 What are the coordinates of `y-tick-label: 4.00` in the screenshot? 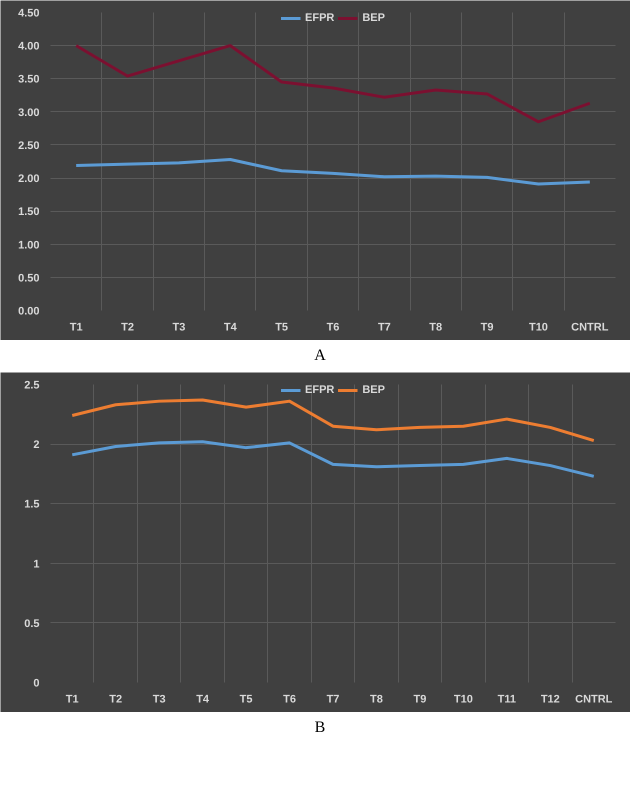 It's located at (29, 46).